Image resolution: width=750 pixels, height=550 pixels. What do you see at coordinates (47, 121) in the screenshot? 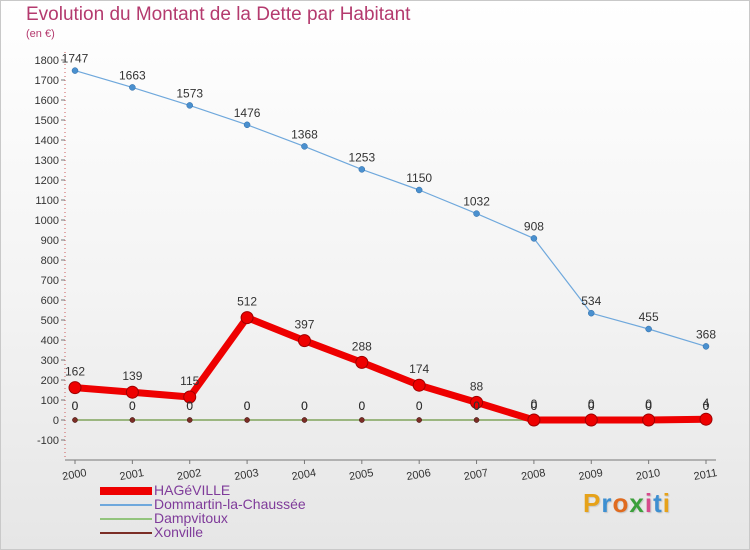
I see `y-tick-label: 1500` at bounding box center [47, 121].